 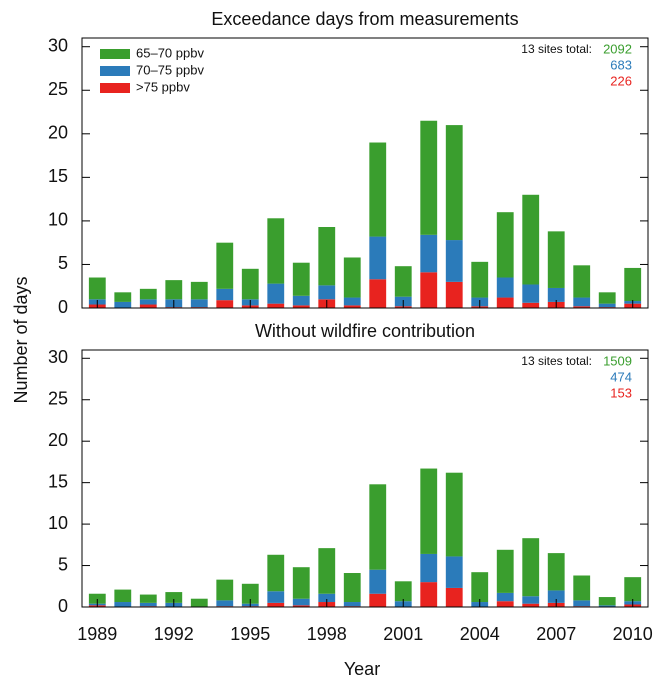 I want to click on y-tick-label: 0, so click(x=63, y=307).